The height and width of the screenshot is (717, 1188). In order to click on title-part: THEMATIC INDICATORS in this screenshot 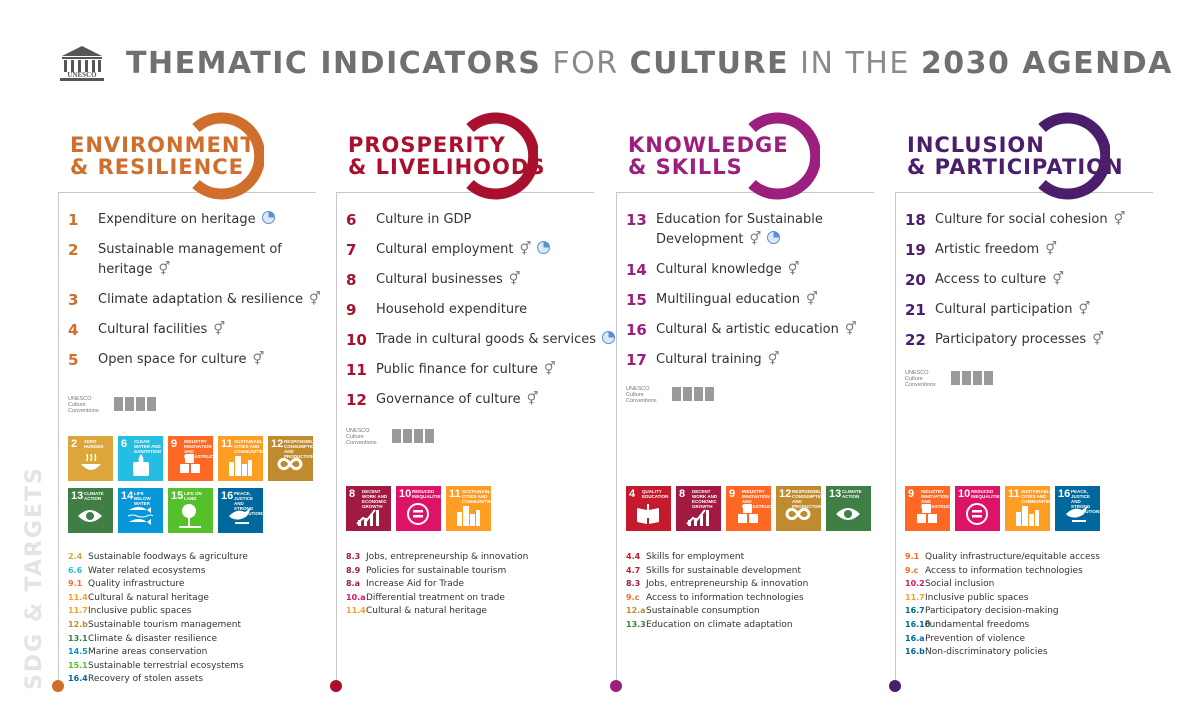, I will do `click(334, 63)`.